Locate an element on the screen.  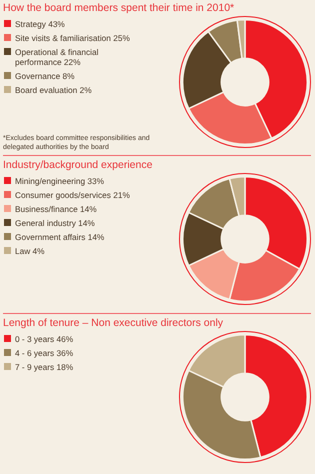
legend-label: Operational & financial performance 22% is located at coordinates (57, 57).